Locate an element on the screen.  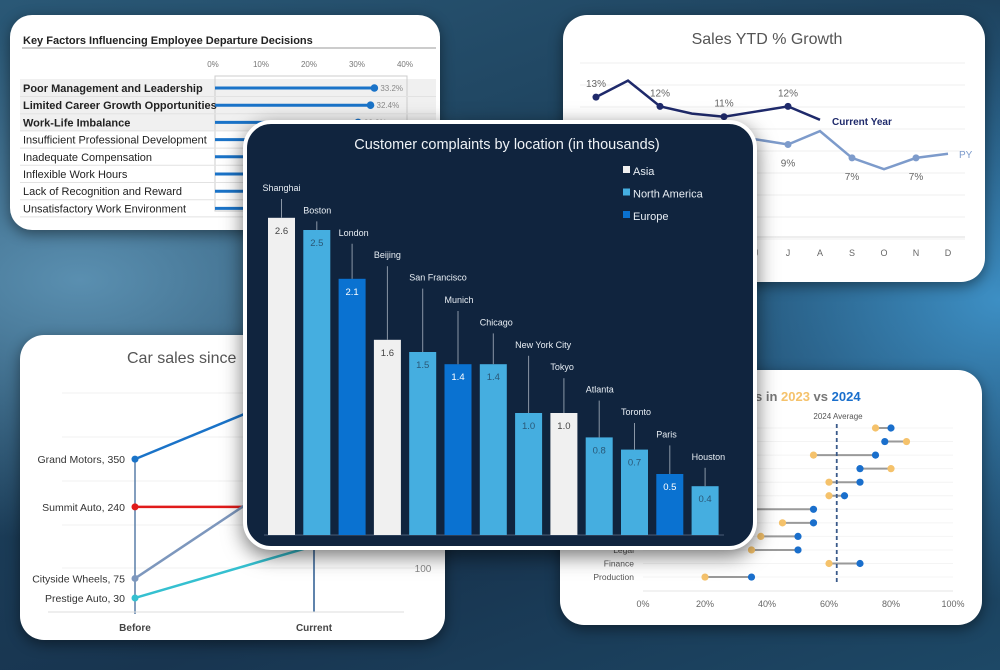
value-label: 1.5 is located at coordinates (422, 365).